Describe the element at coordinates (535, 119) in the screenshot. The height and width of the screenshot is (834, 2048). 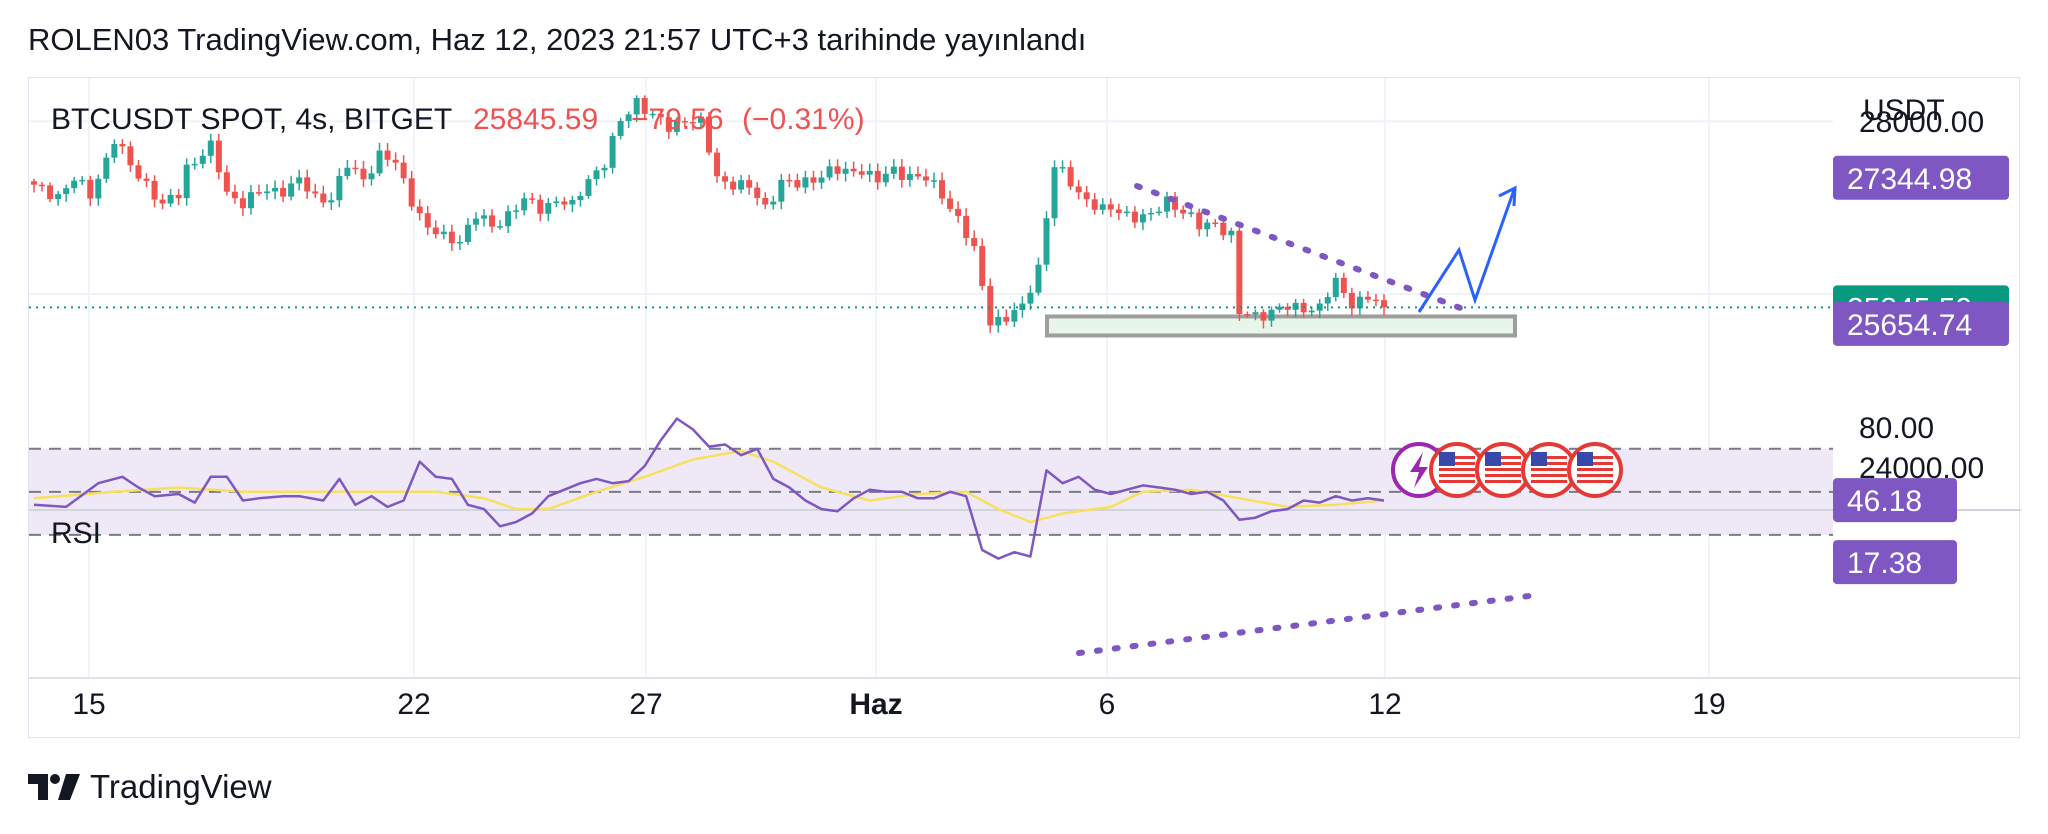
I see `legend-price: 25845.59` at that location.